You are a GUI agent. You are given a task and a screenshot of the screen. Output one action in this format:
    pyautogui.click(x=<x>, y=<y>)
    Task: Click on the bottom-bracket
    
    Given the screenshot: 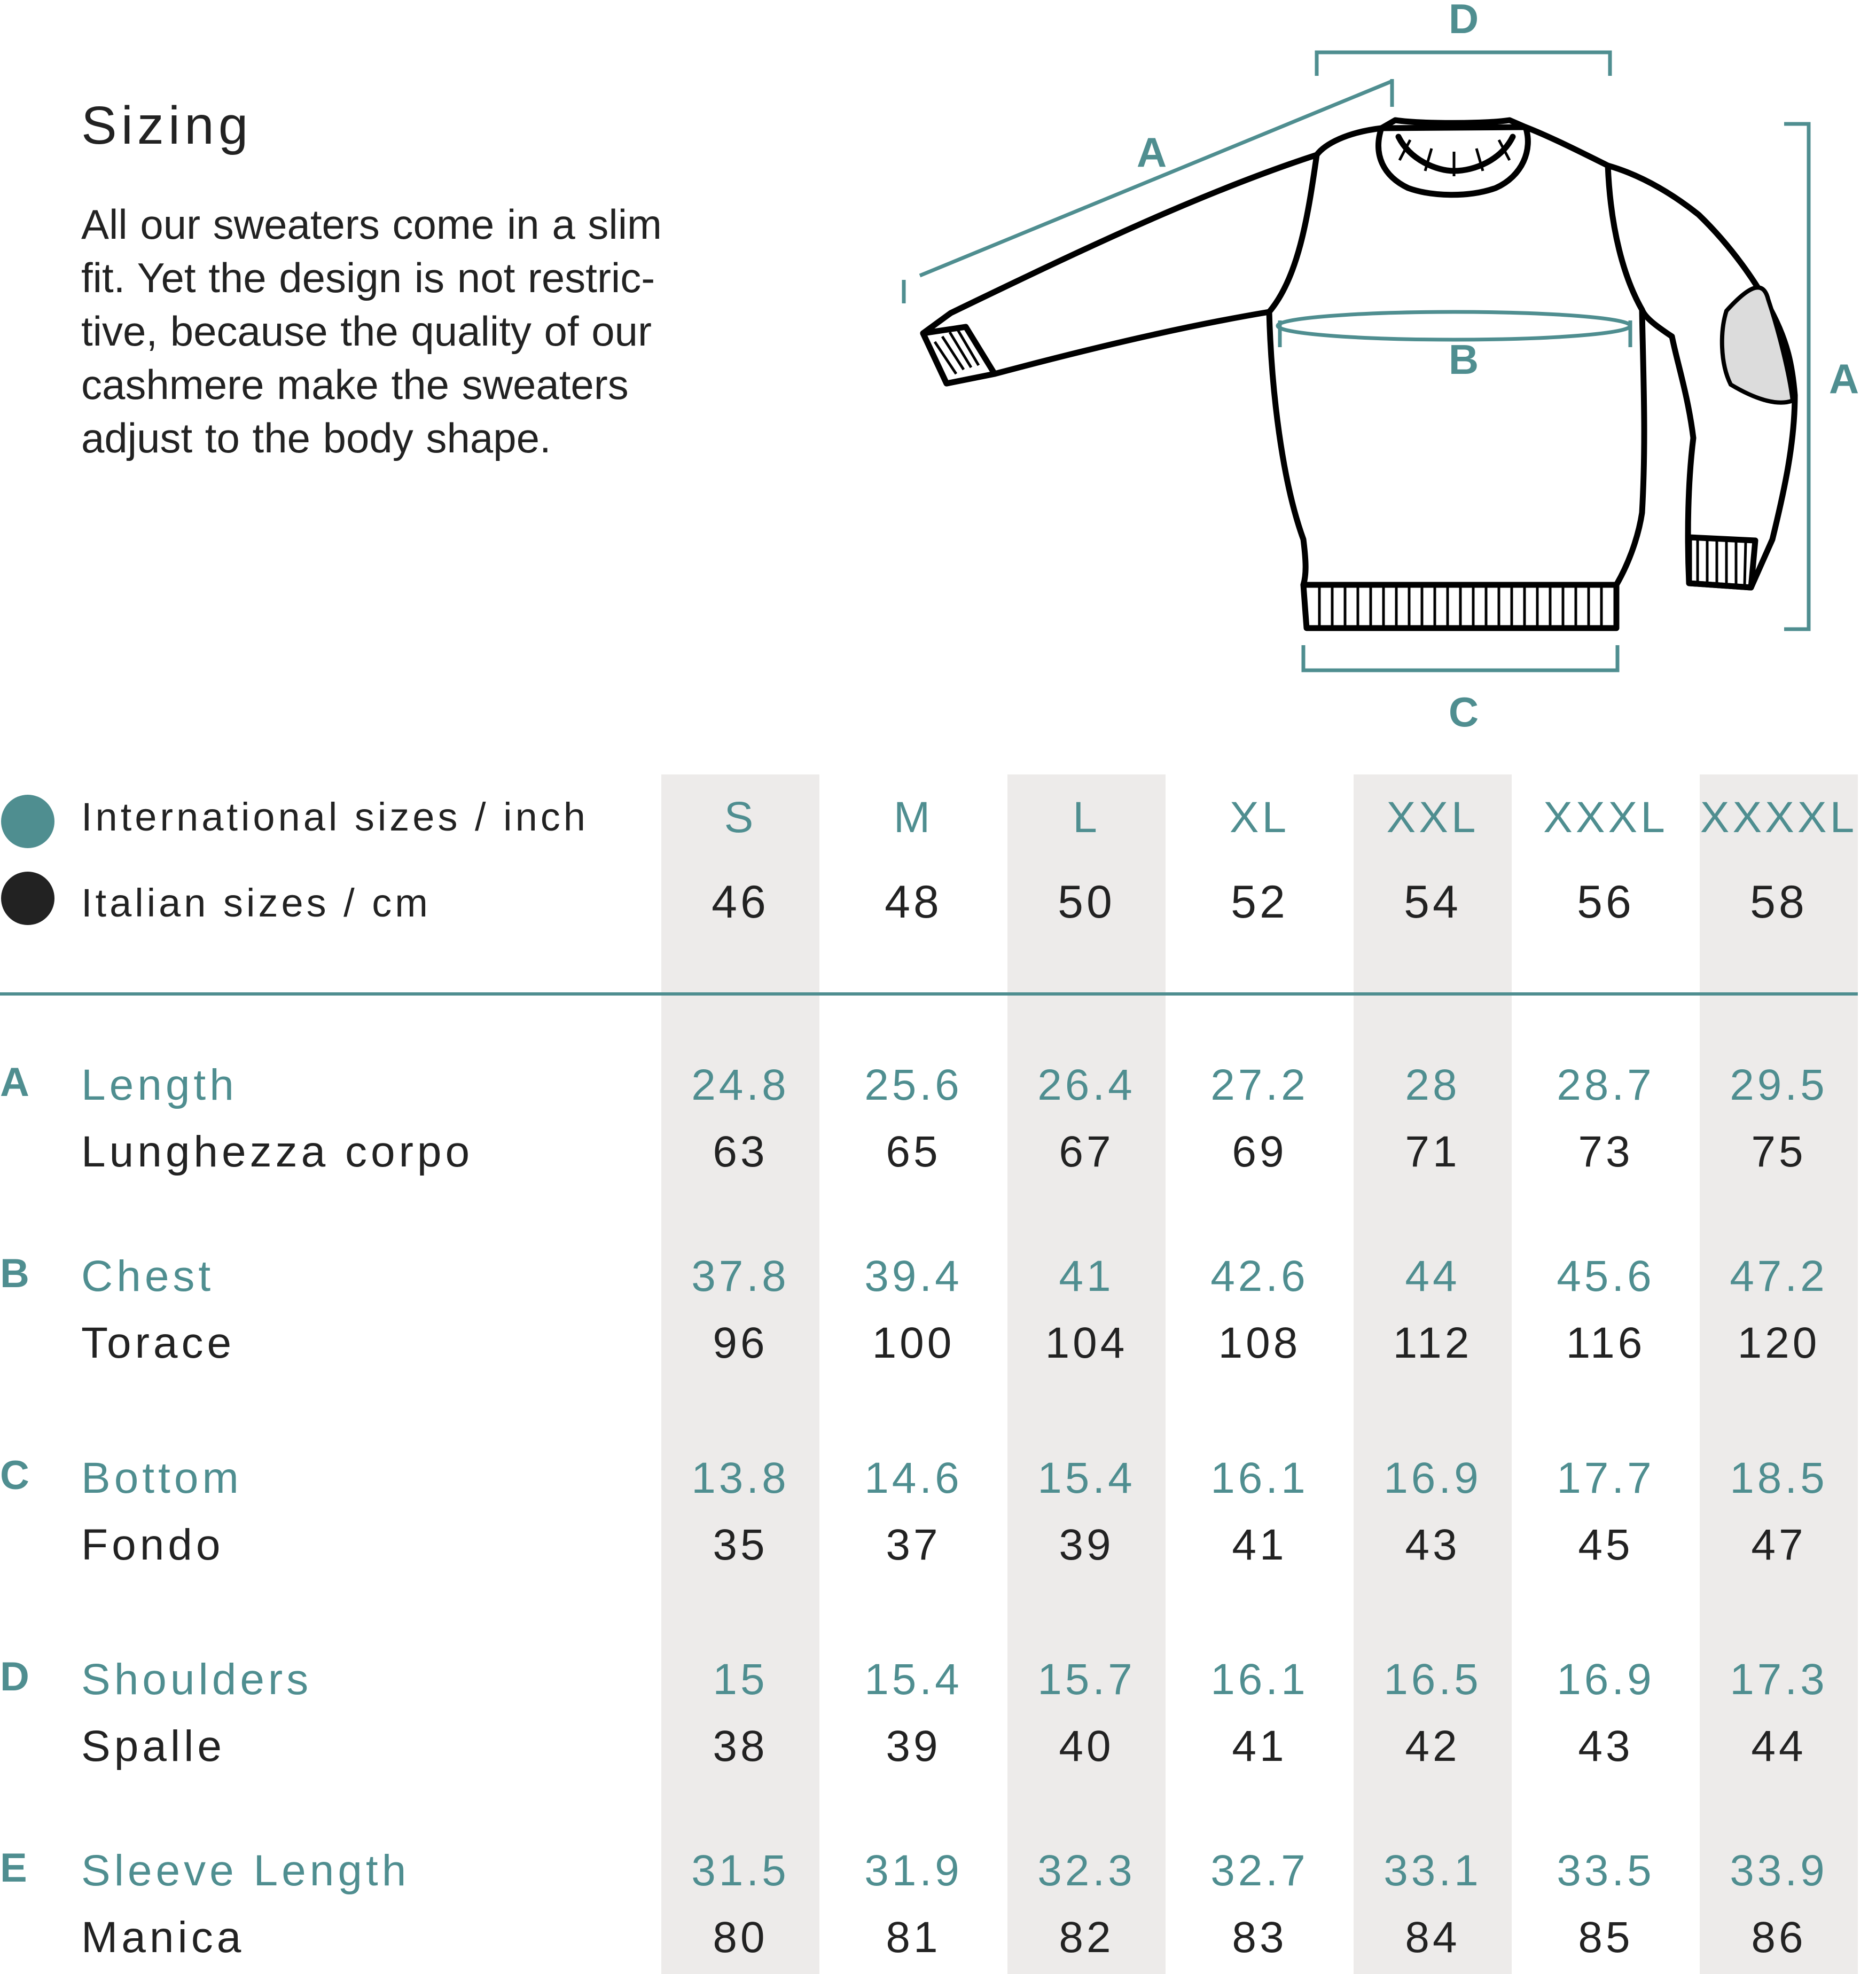 What is the action you would take?
    pyautogui.click(x=1460, y=658)
    